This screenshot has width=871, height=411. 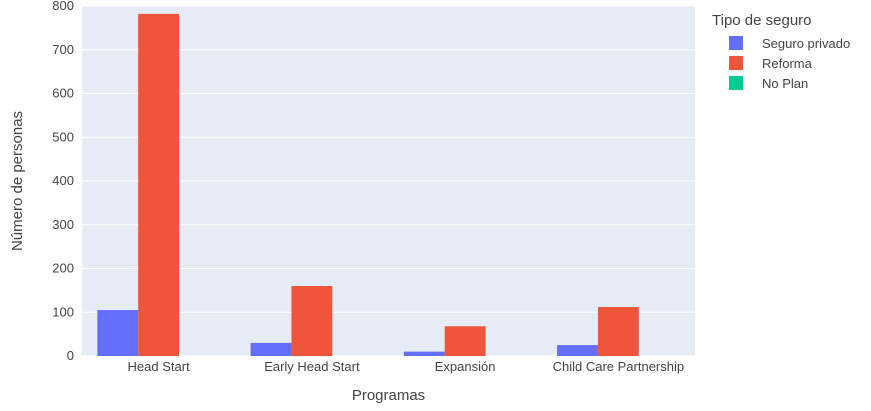 I want to click on y-tick-label: 600, so click(x=63, y=93).